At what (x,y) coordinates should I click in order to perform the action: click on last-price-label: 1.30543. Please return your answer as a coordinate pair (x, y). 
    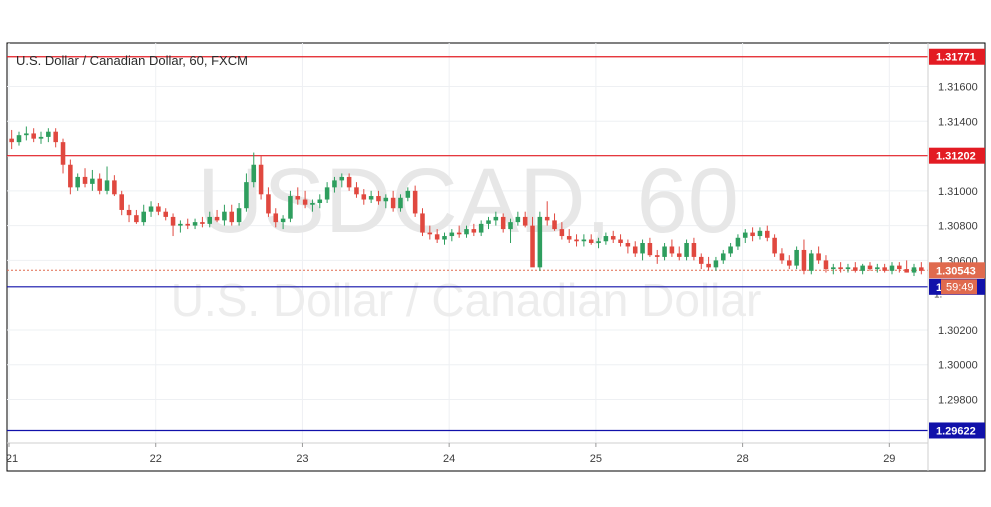
    Looking at the image, I should click on (956, 271).